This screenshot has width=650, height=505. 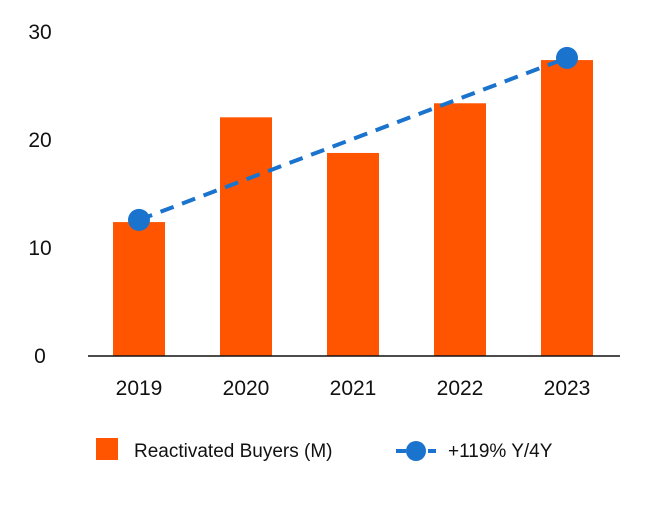 What do you see at coordinates (500, 451) in the screenshot?
I see `legend-line-label: +119% Y/4Y` at bounding box center [500, 451].